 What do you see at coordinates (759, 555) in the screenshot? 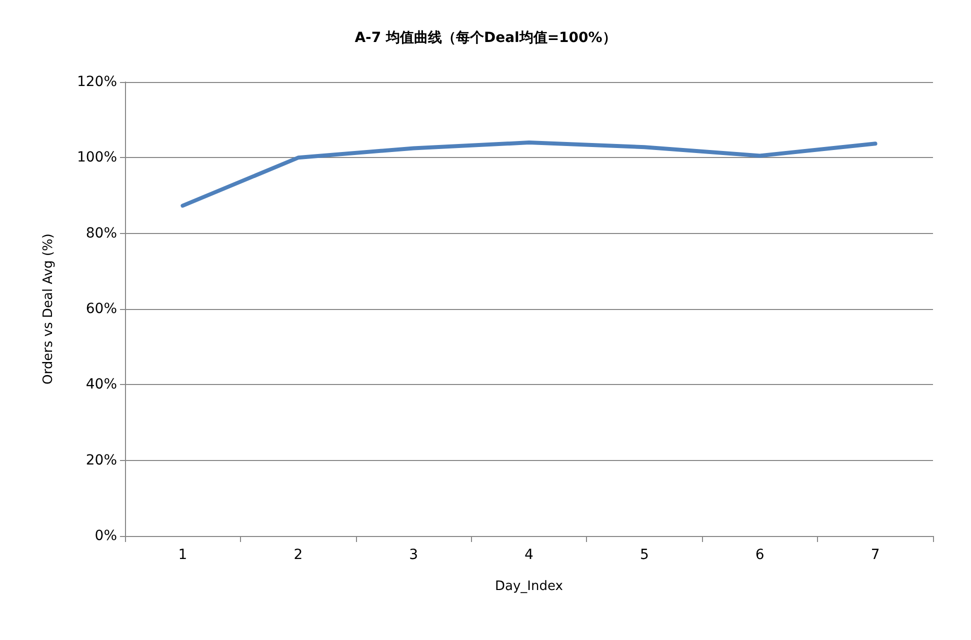
I see `x-tick-label: 6` at bounding box center [759, 555].